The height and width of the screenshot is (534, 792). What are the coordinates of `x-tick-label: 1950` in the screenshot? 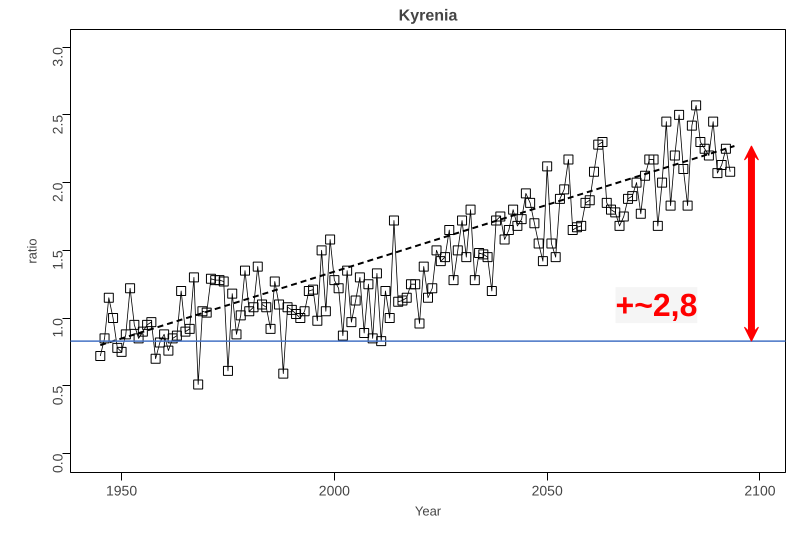 It's located at (122, 490).